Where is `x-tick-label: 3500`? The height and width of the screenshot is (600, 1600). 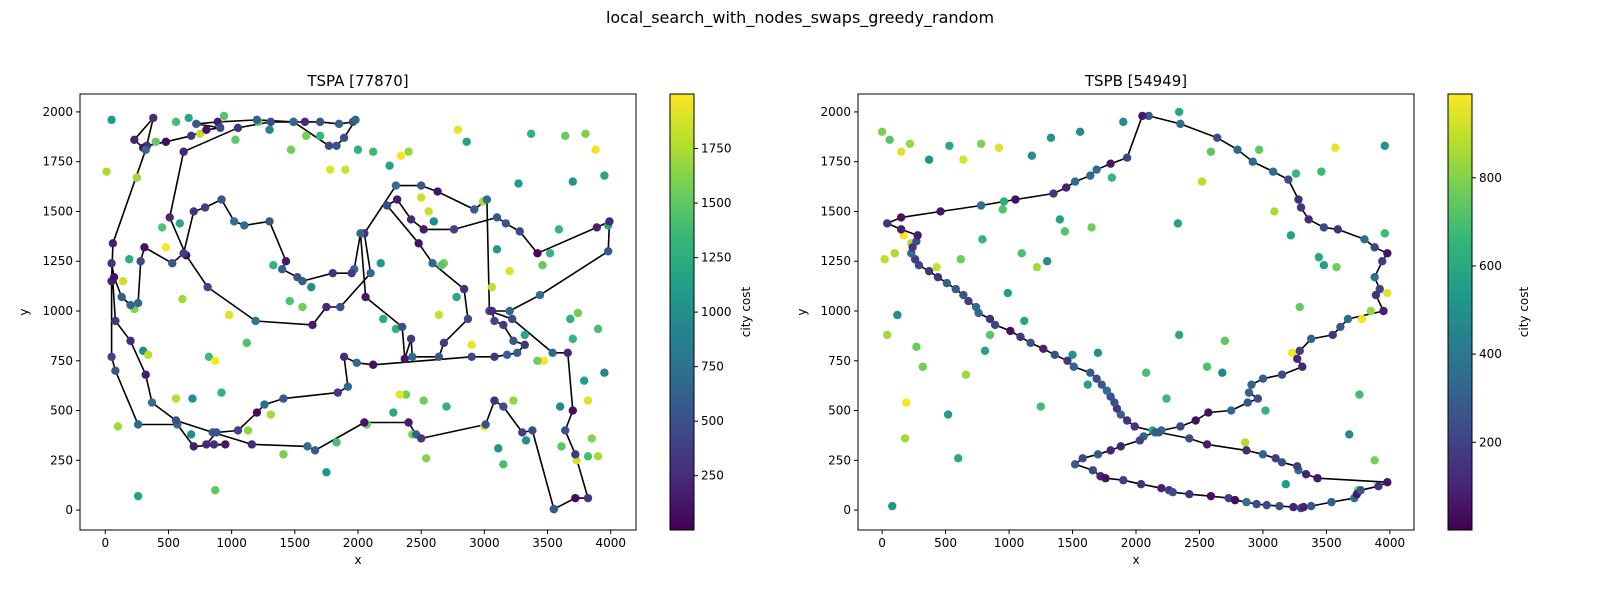
x-tick-label: 3500 is located at coordinates (1326, 543).